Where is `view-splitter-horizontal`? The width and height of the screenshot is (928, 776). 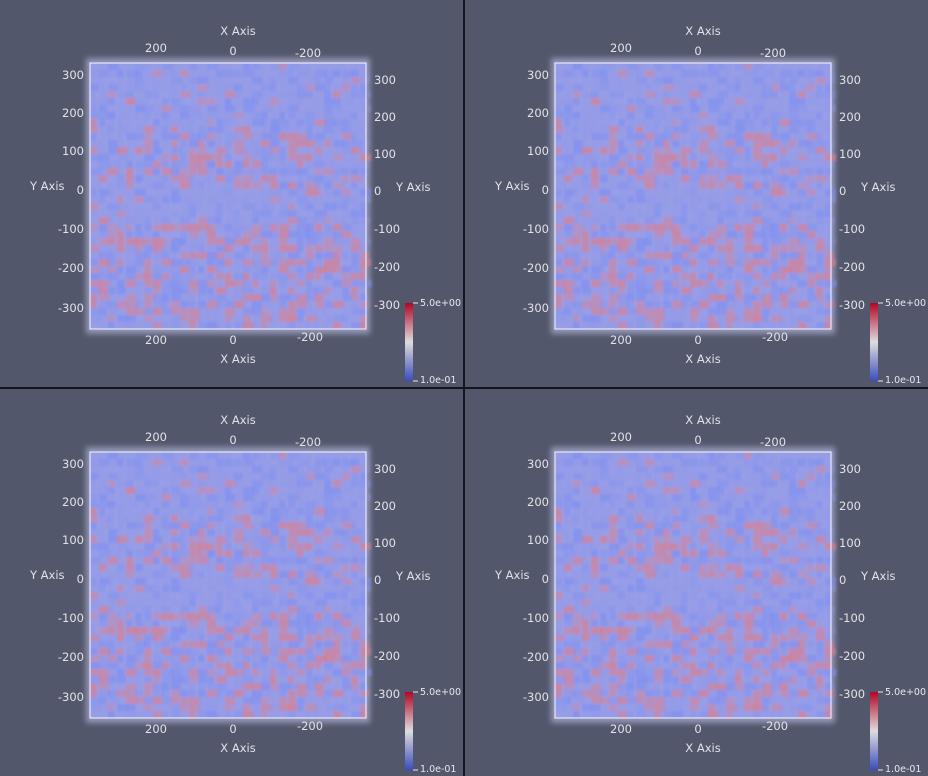
view-splitter-horizontal is located at coordinates (464, 388).